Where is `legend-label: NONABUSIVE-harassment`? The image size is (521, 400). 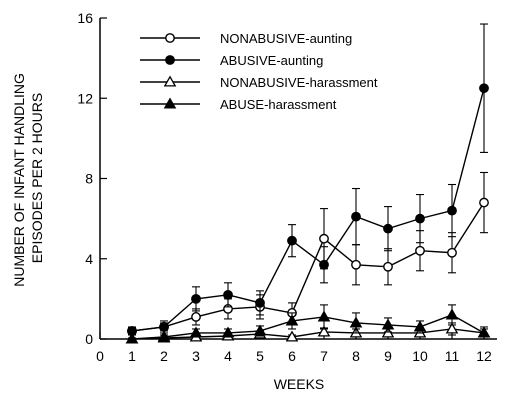 legend-label: NONABUSIVE-harassment is located at coordinates (299, 82).